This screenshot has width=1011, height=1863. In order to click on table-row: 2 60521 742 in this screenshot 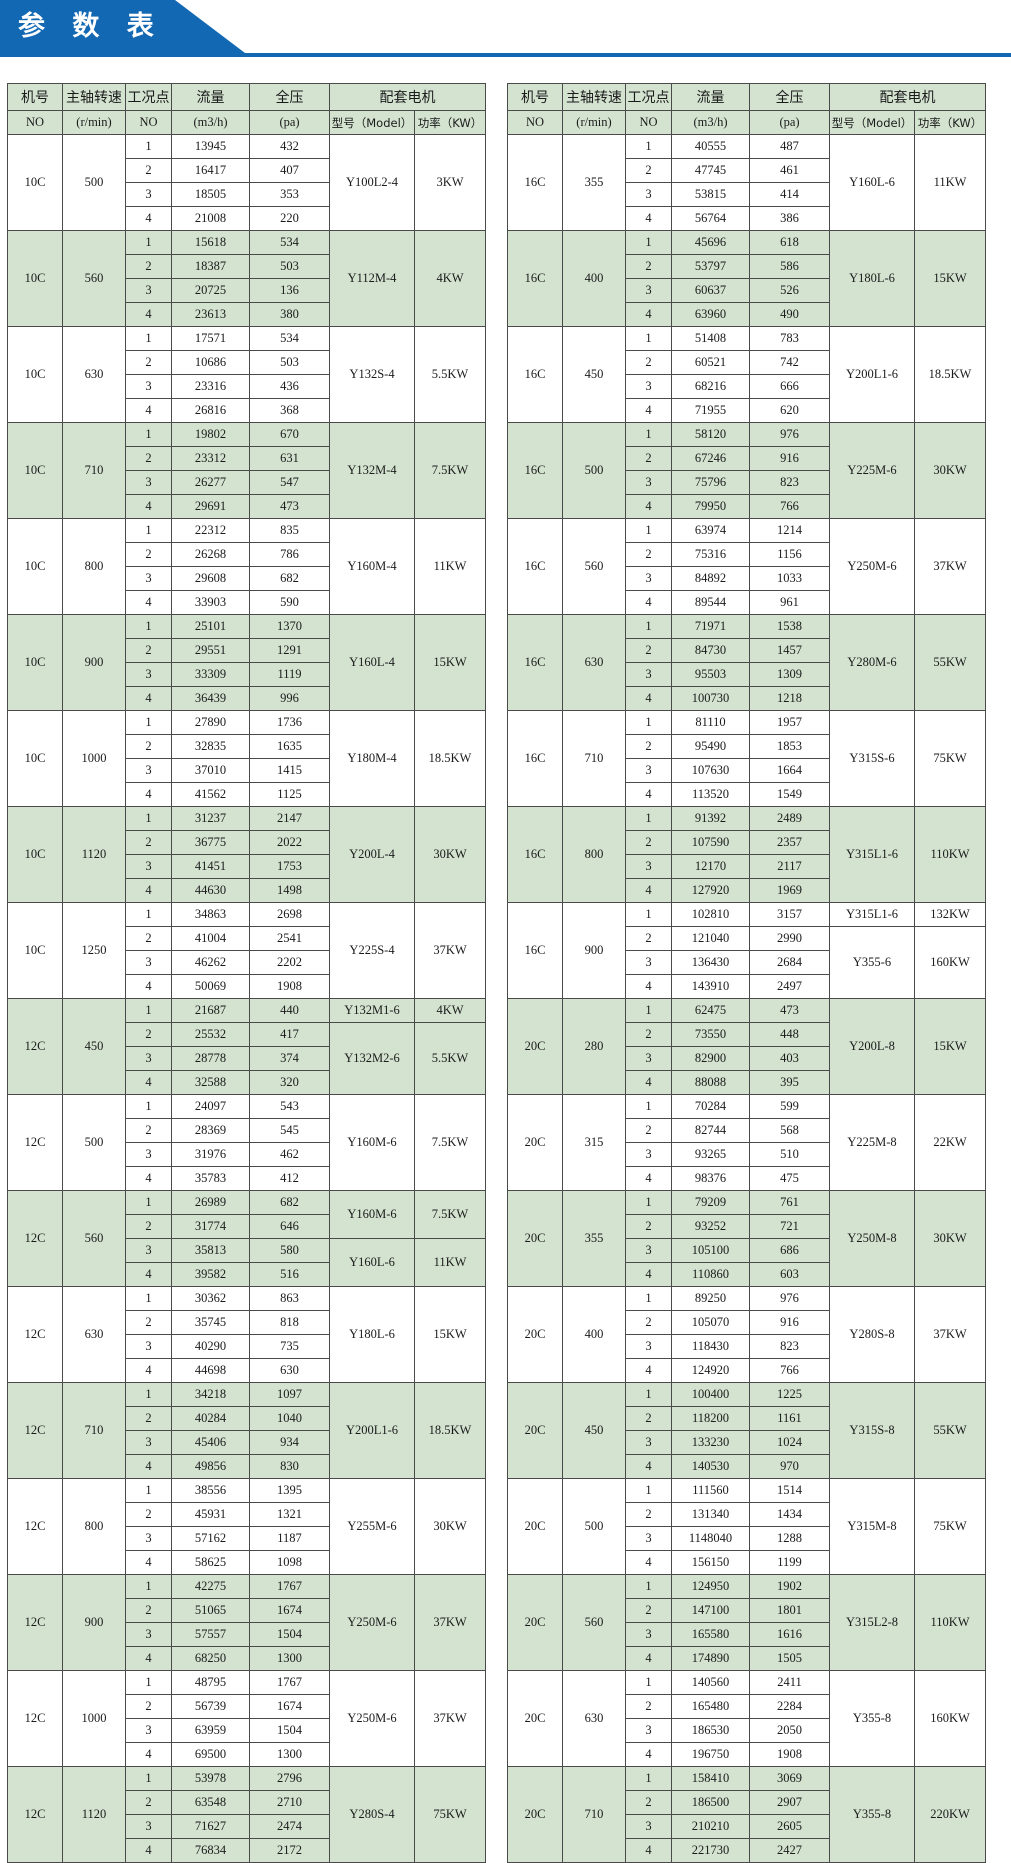, I will do `click(747, 362)`.